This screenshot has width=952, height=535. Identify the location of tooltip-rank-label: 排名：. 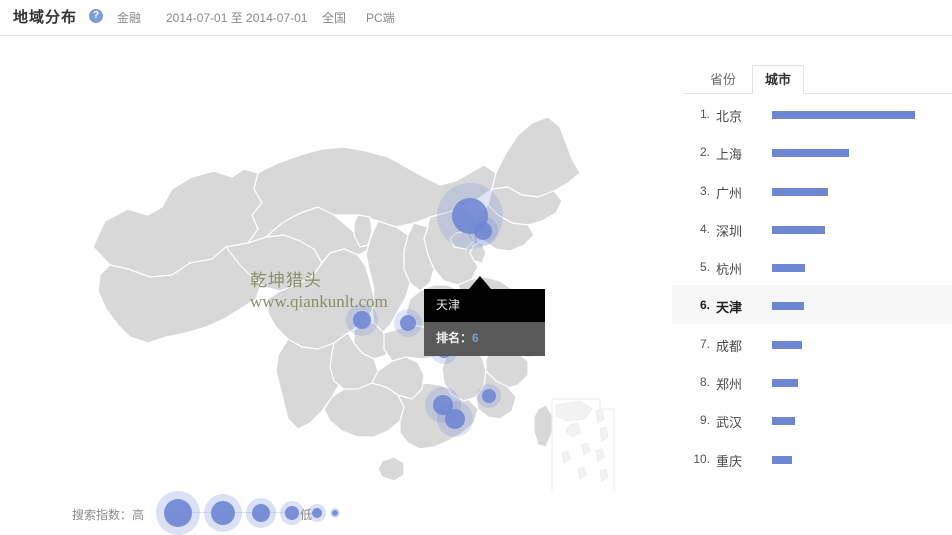
(454, 338).